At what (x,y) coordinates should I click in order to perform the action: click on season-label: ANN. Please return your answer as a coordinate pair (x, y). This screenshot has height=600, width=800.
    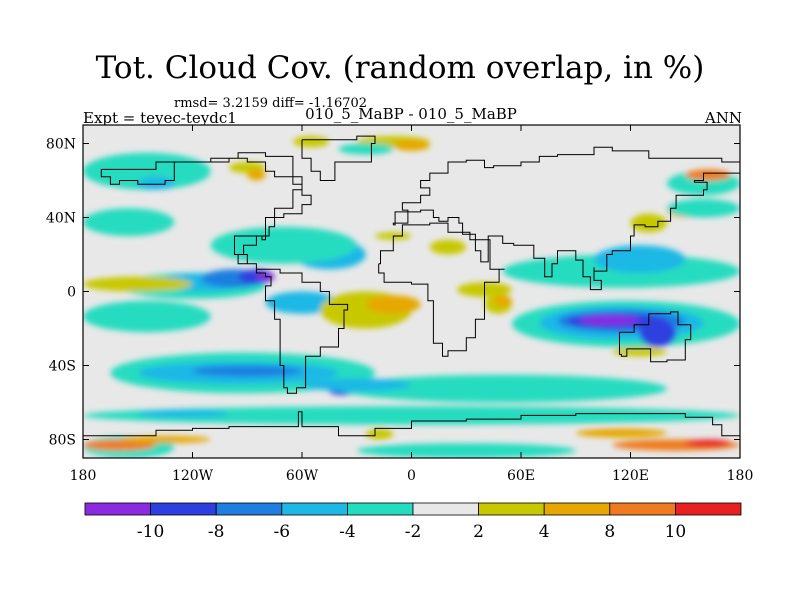
    Looking at the image, I should click on (723, 118).